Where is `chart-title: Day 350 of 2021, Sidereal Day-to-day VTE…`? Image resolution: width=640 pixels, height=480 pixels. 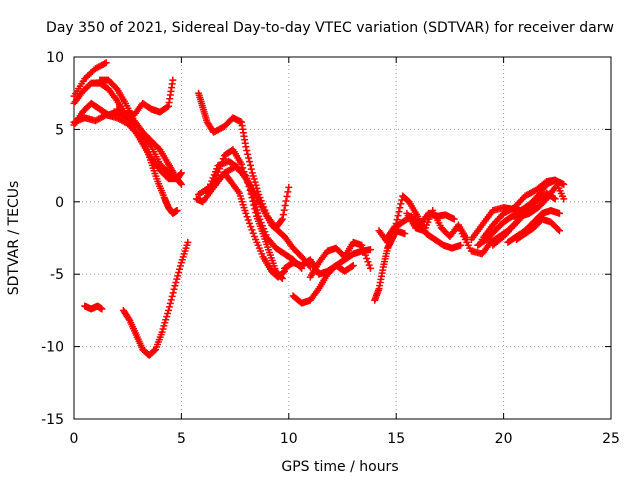
chart-title: Day 350 of 2021, Sidereal Day-to-day VTE… is located at coordinates (330, 28).